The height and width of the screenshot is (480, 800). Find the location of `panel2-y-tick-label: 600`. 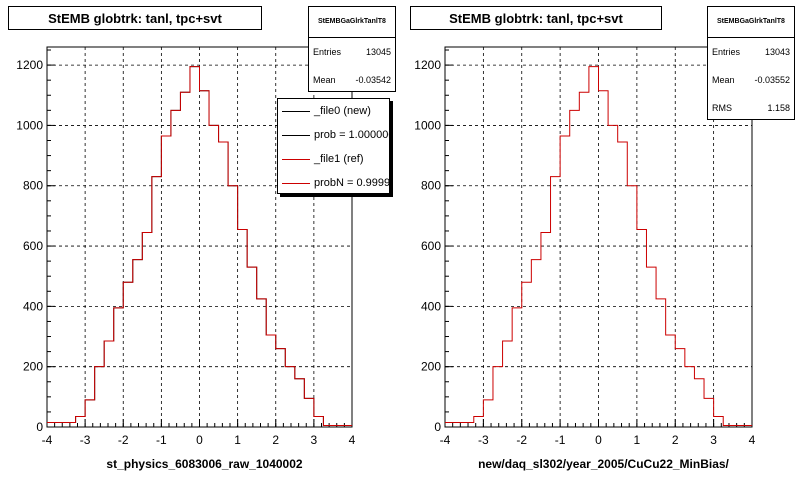

panel2-y-tick-label: 600 is located at coordinates (431, 246).